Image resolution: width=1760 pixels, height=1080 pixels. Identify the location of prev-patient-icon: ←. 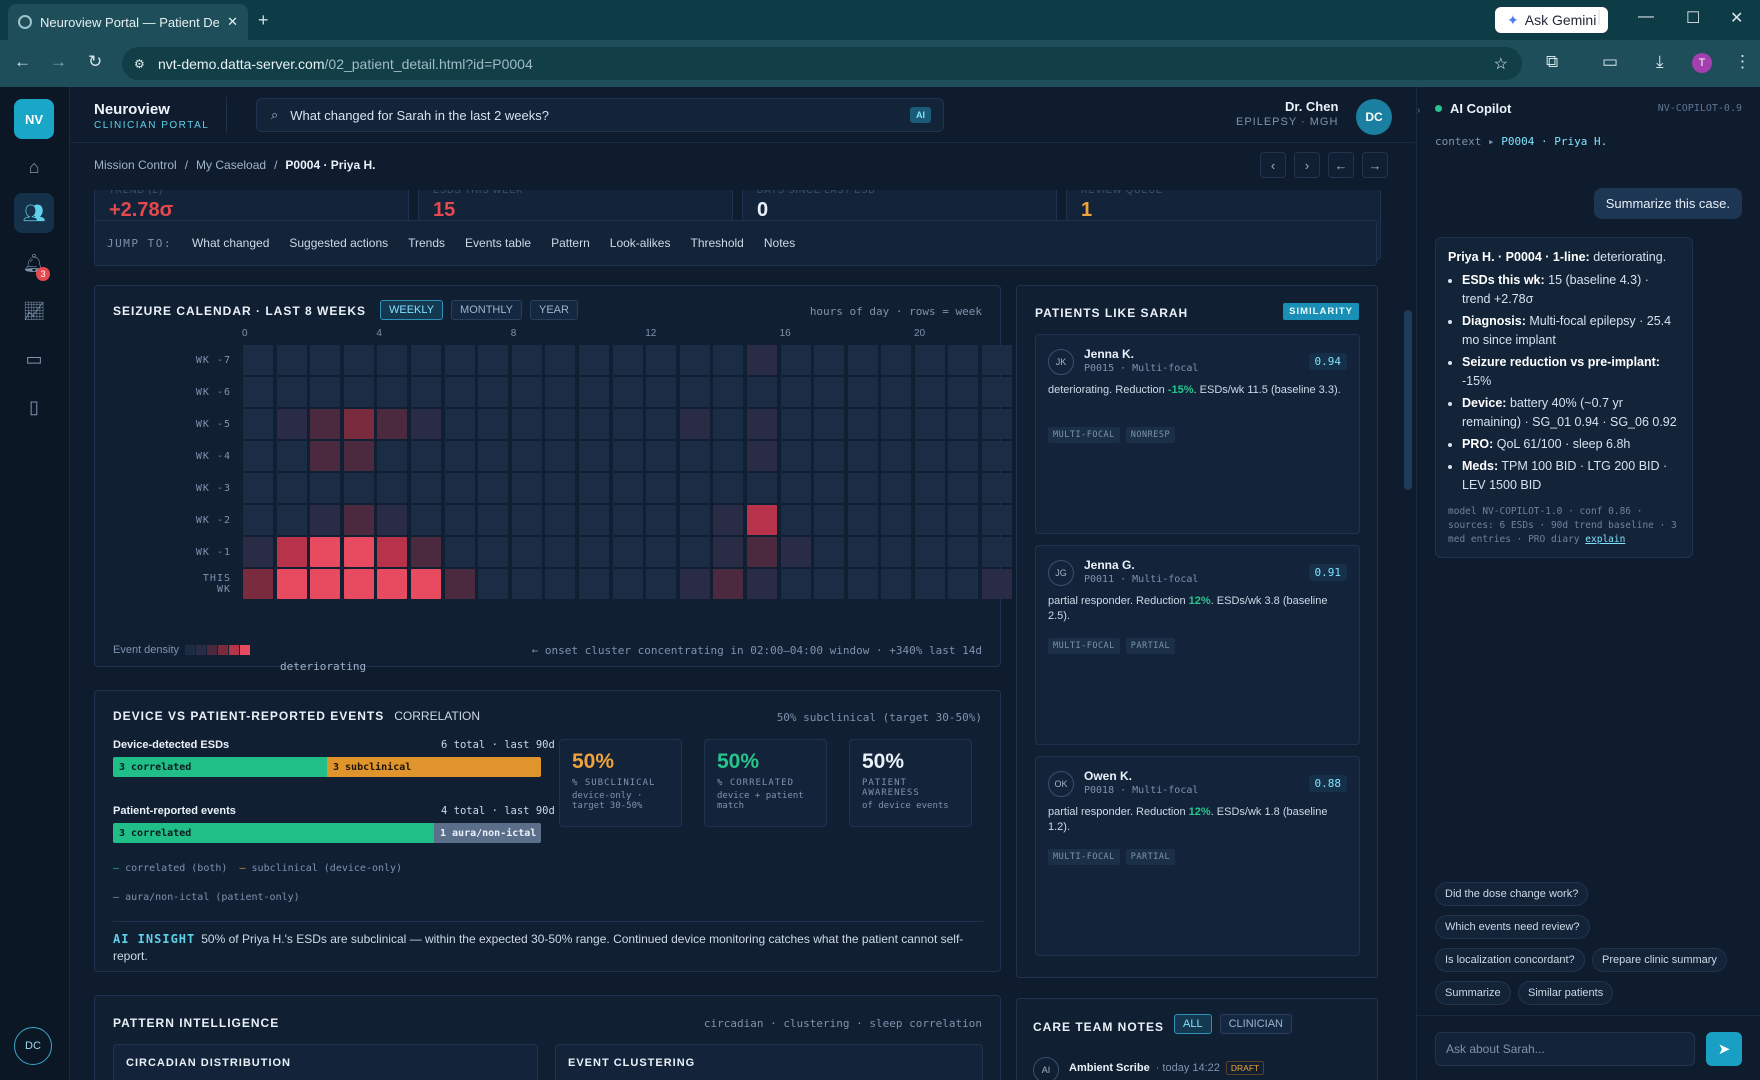
(1341, 165).